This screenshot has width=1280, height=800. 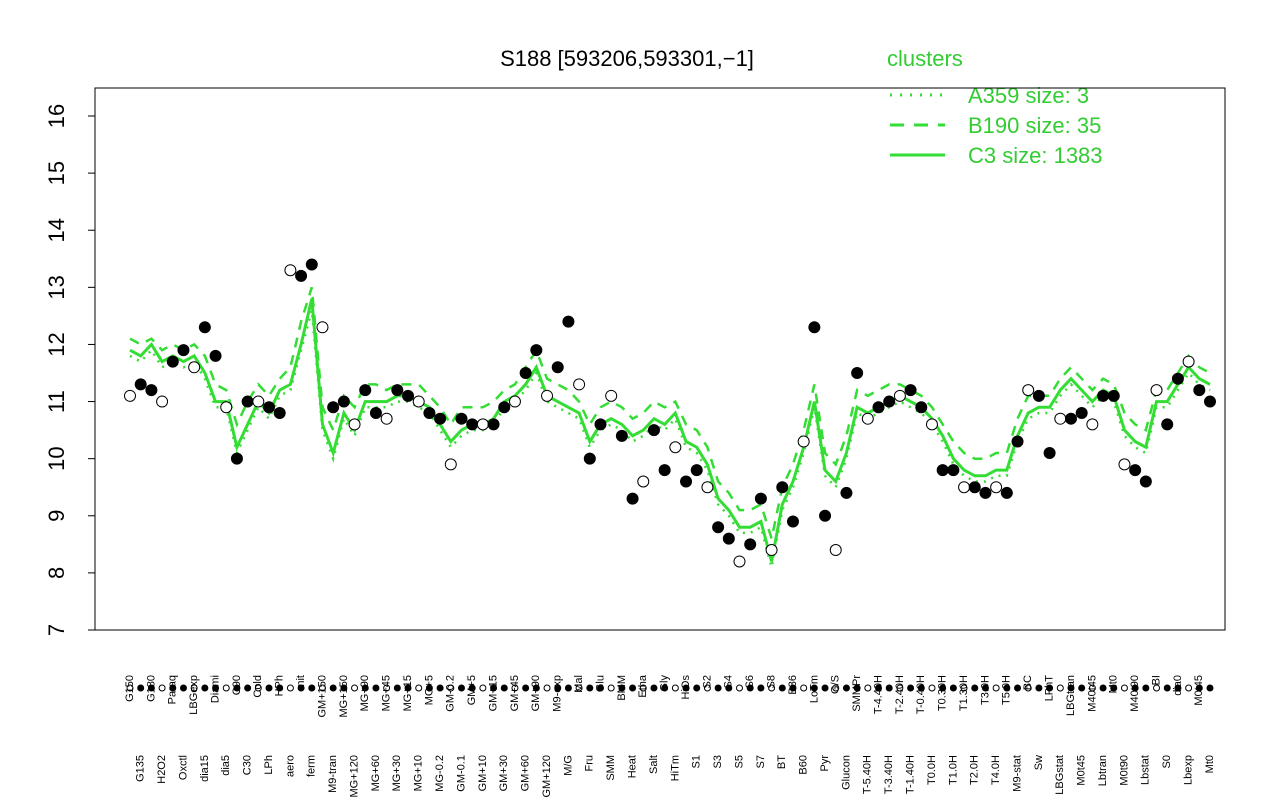 I want to click on x-tick-label: MG+5, so click(x=429, y=690).